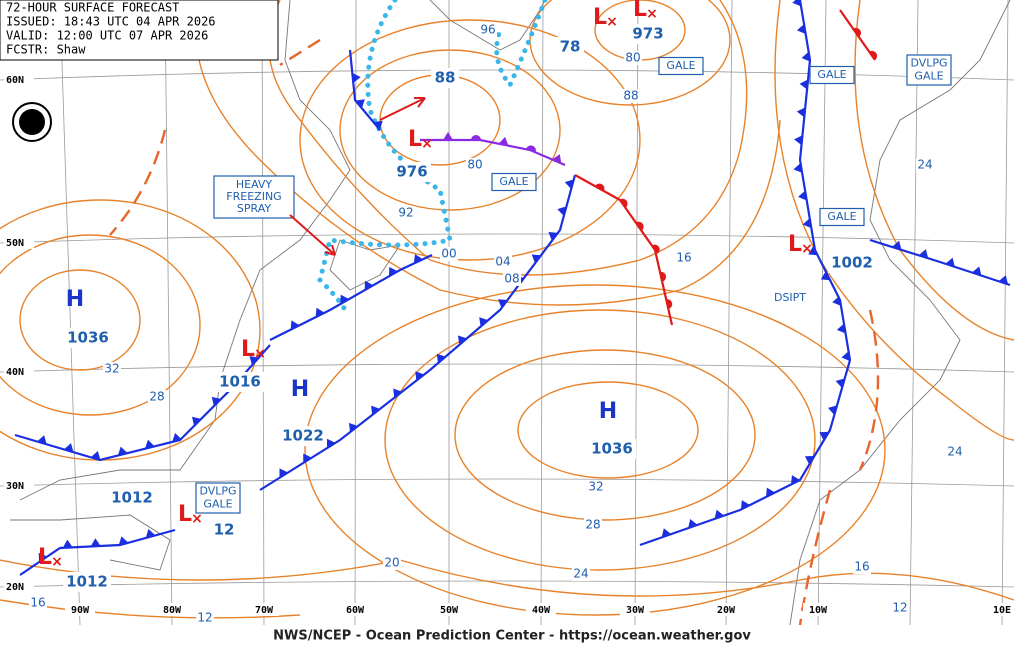  What do you see at coordinates (364, 90) in the screenshot?
I see `front-line` at bounding box center [364, 90].